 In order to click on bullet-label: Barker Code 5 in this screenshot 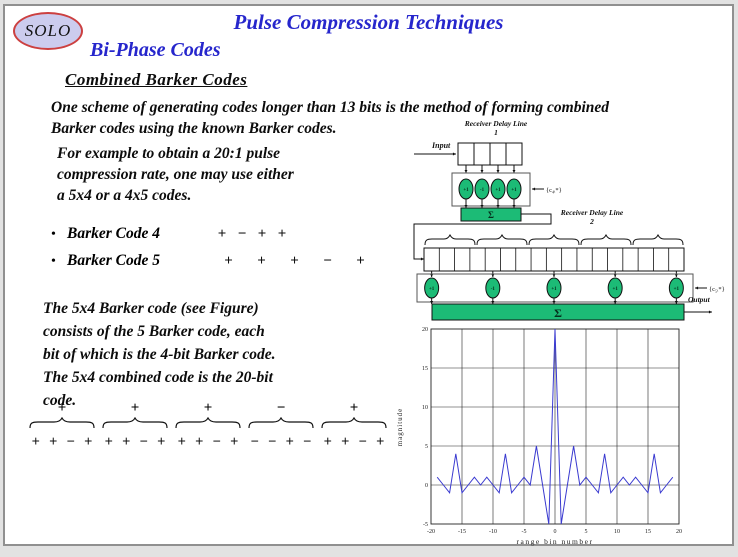, I will do `click(113, 260)`.